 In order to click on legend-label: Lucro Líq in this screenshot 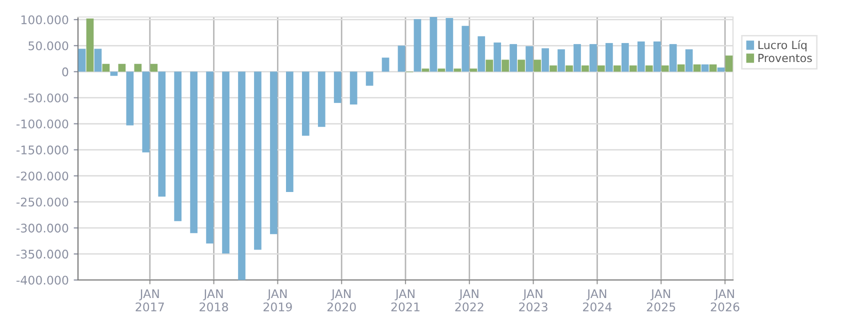, I will do `click(782, 46)`.